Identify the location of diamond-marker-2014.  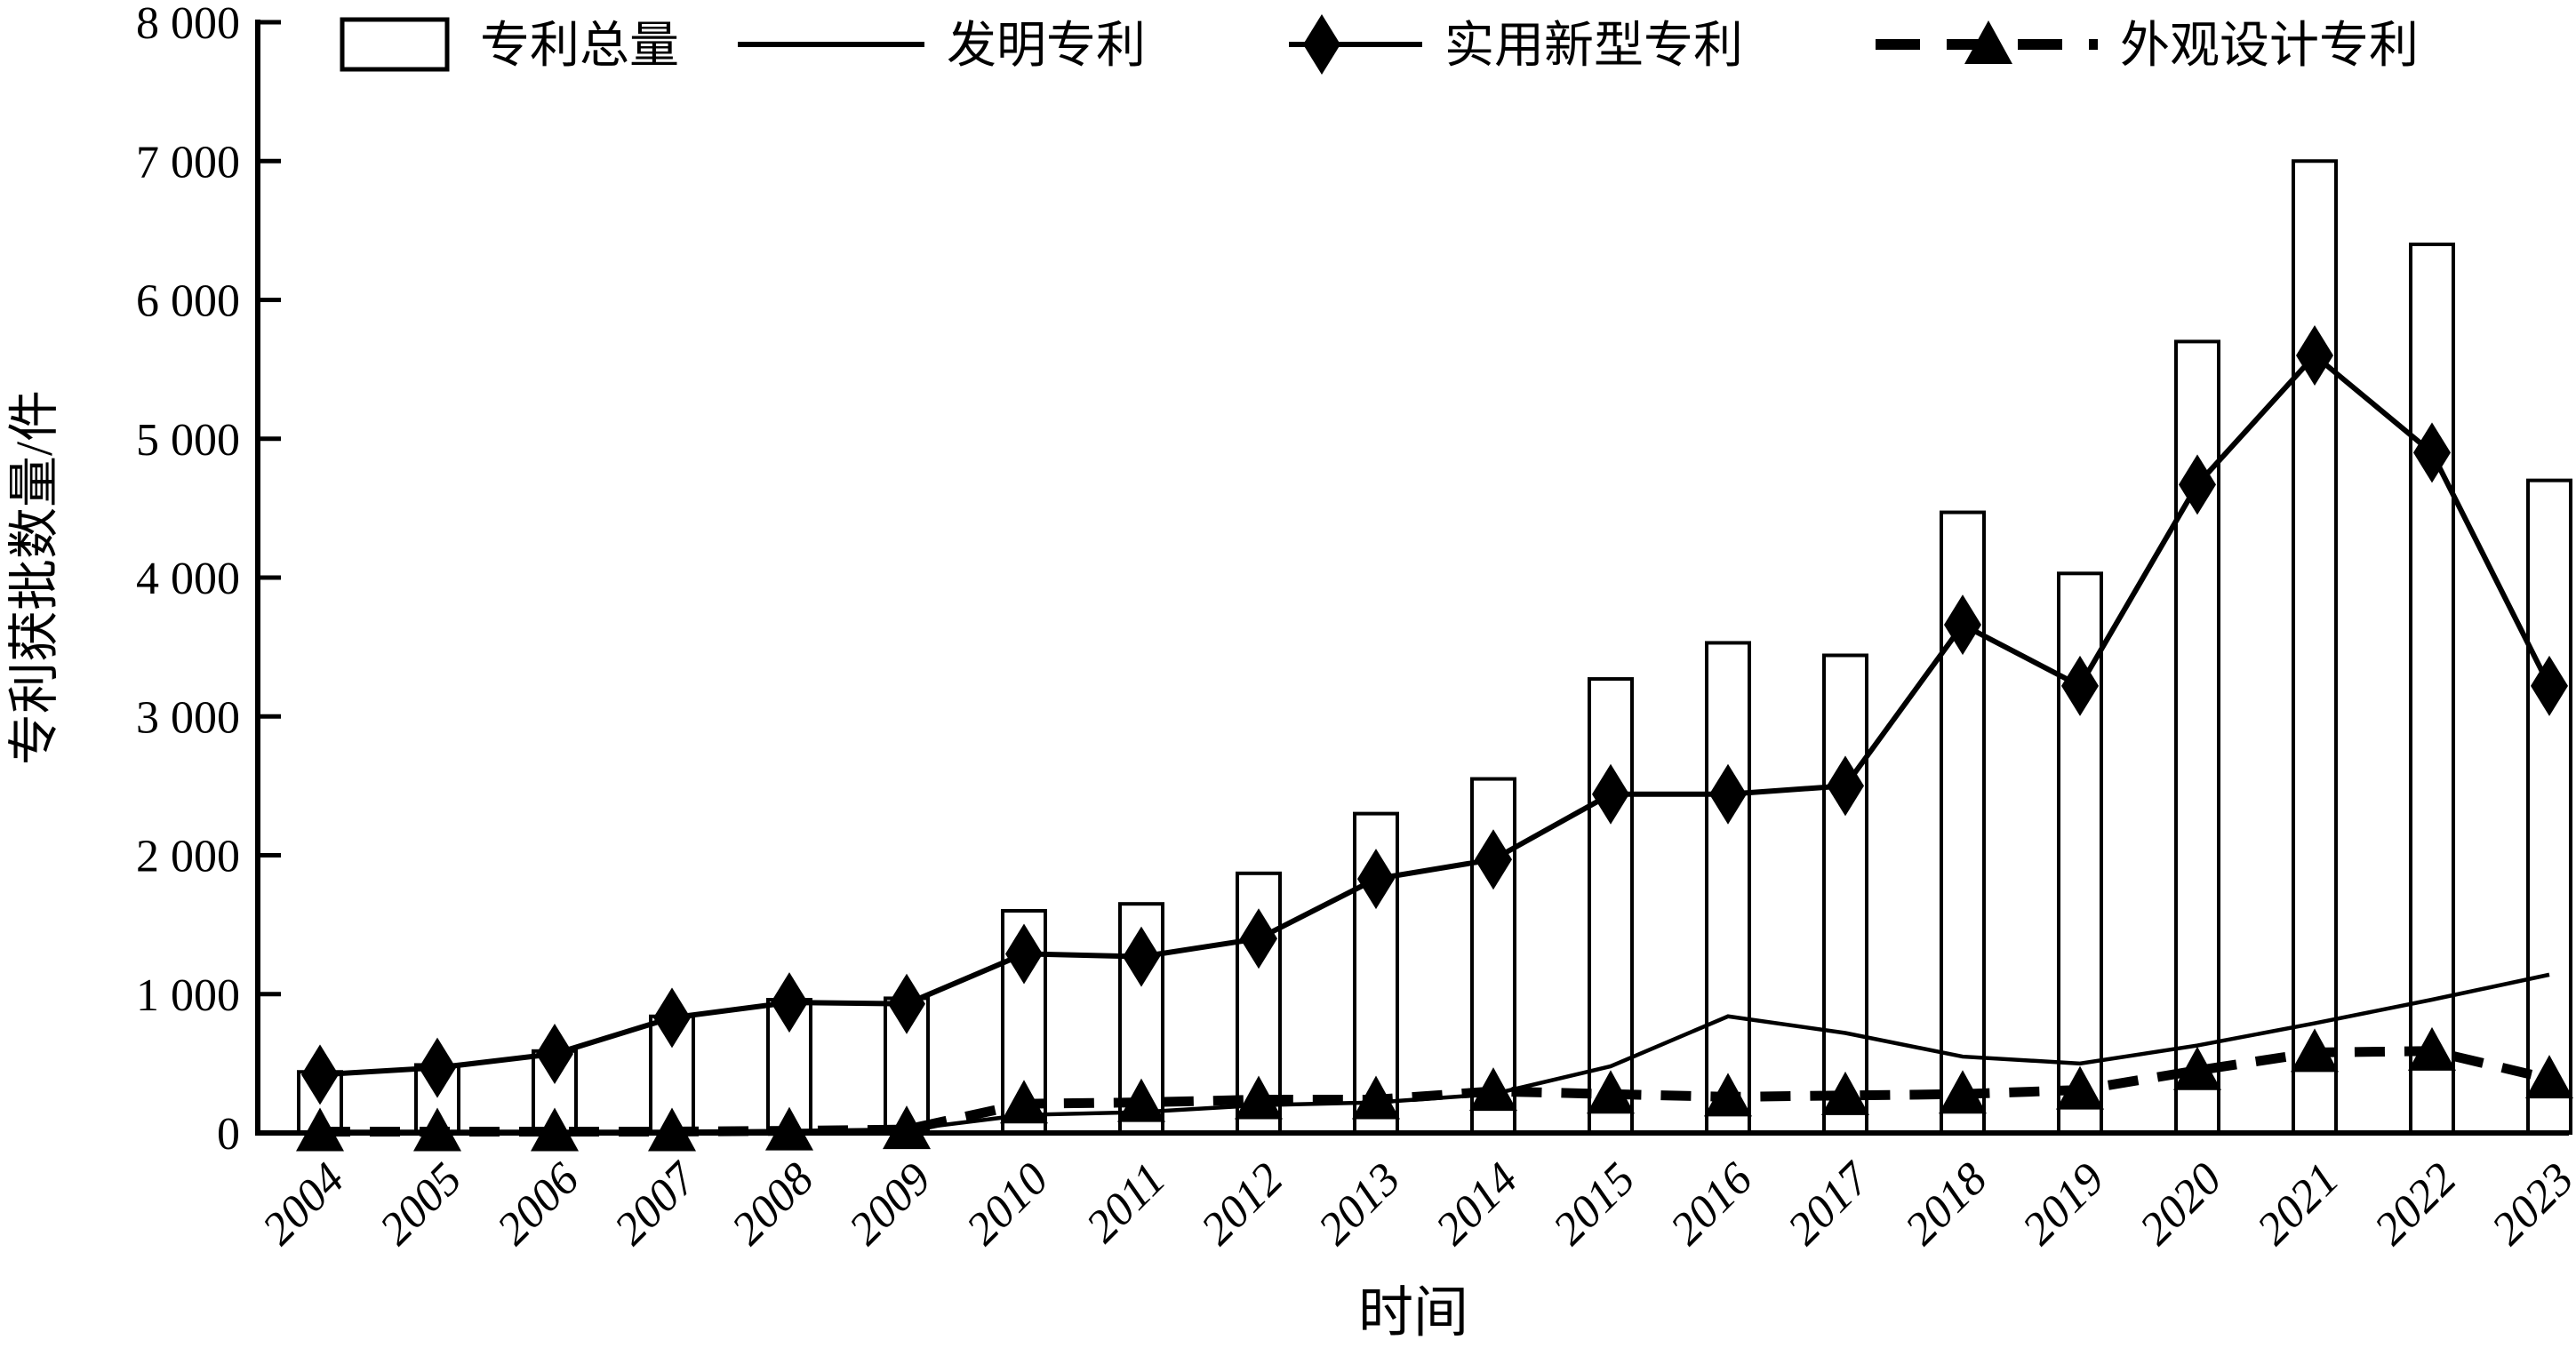
(1493, 859).